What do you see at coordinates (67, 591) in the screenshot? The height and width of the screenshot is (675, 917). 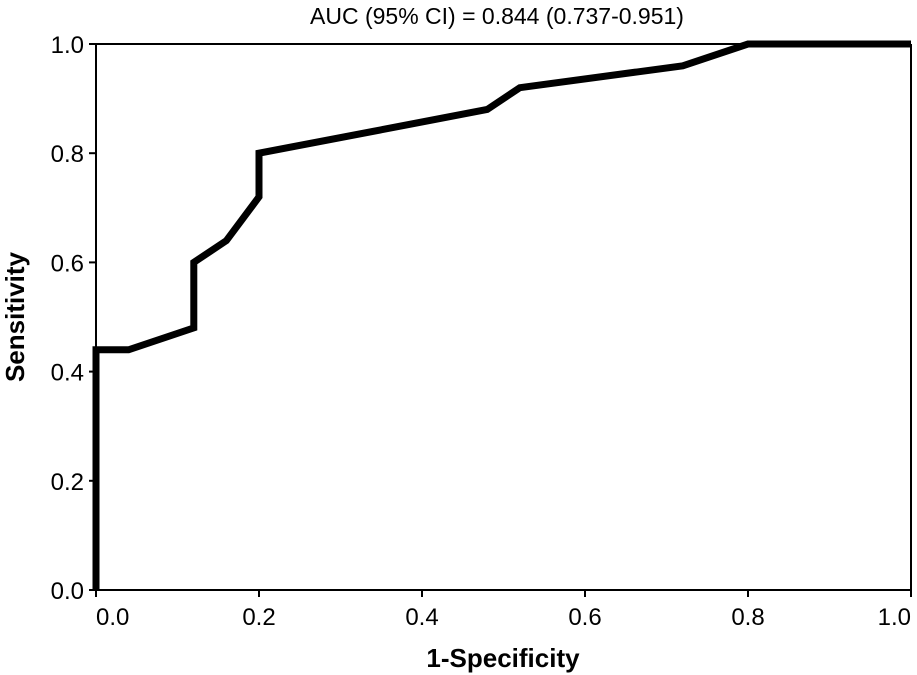 I see `y-tick-label: 0.0` at bounding box center [67, 591].